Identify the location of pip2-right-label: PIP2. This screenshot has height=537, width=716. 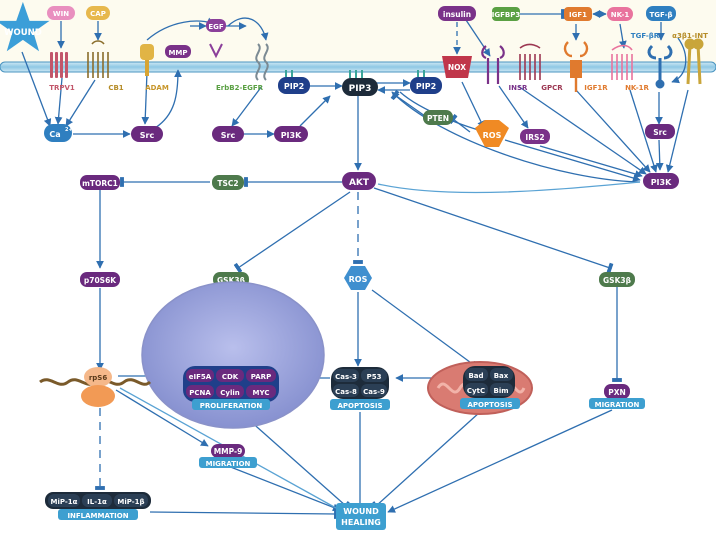
(426, 86).